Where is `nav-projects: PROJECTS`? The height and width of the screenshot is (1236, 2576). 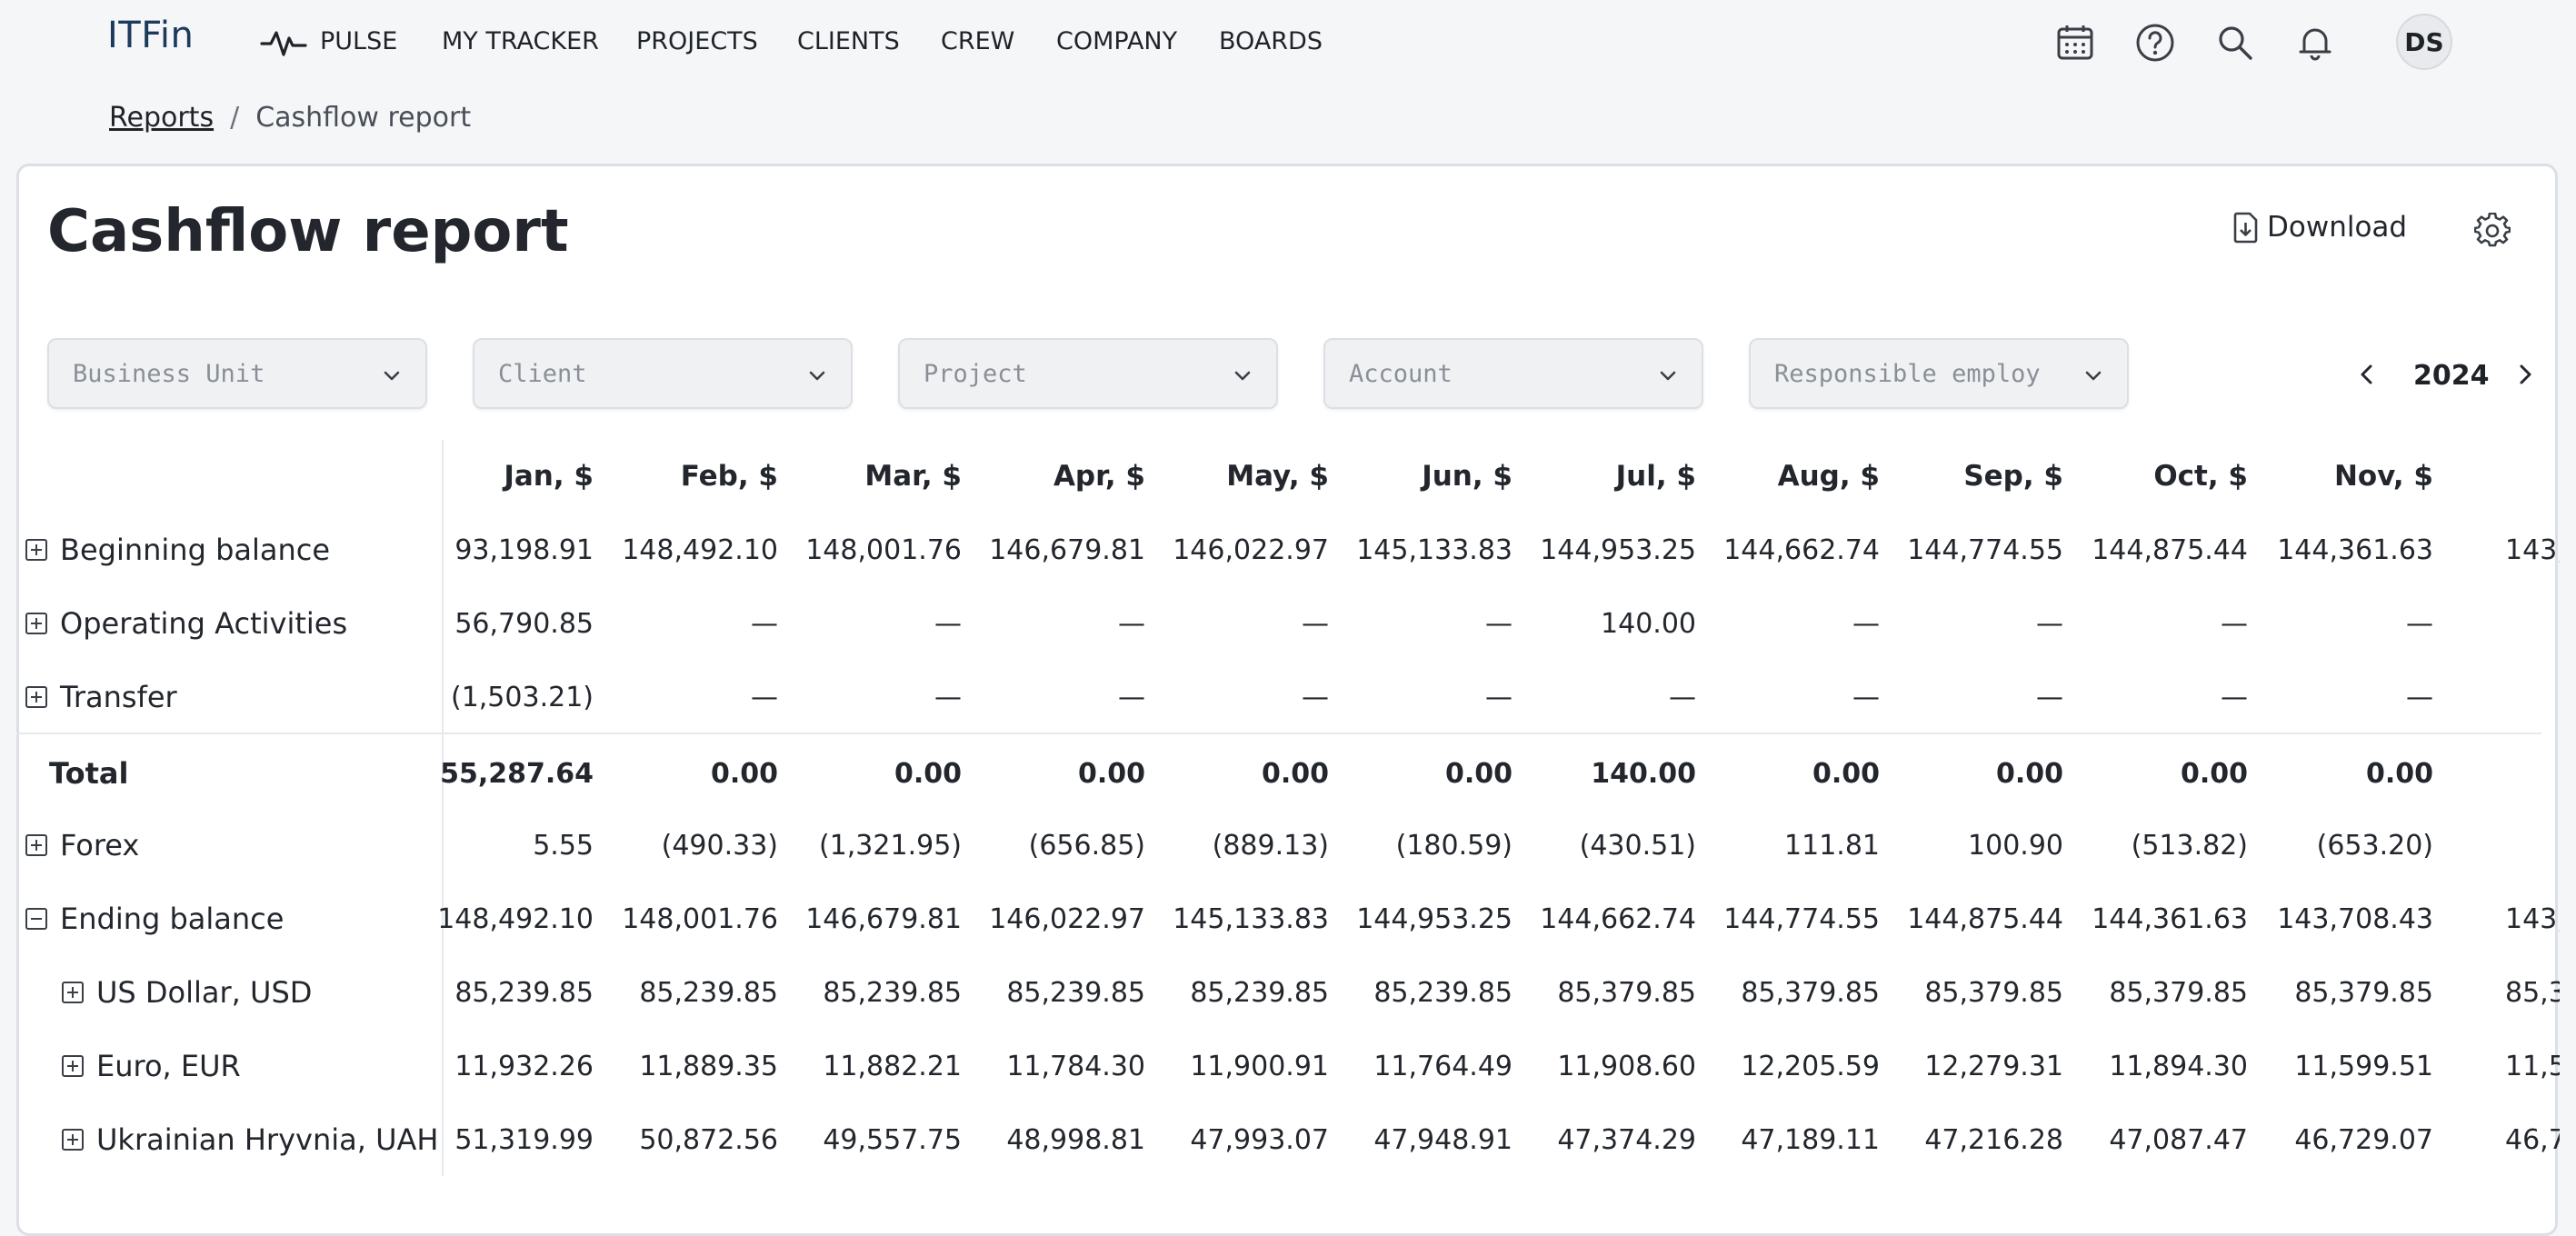 nav-projects: PROJECTS is located at coordinates (697, 41).